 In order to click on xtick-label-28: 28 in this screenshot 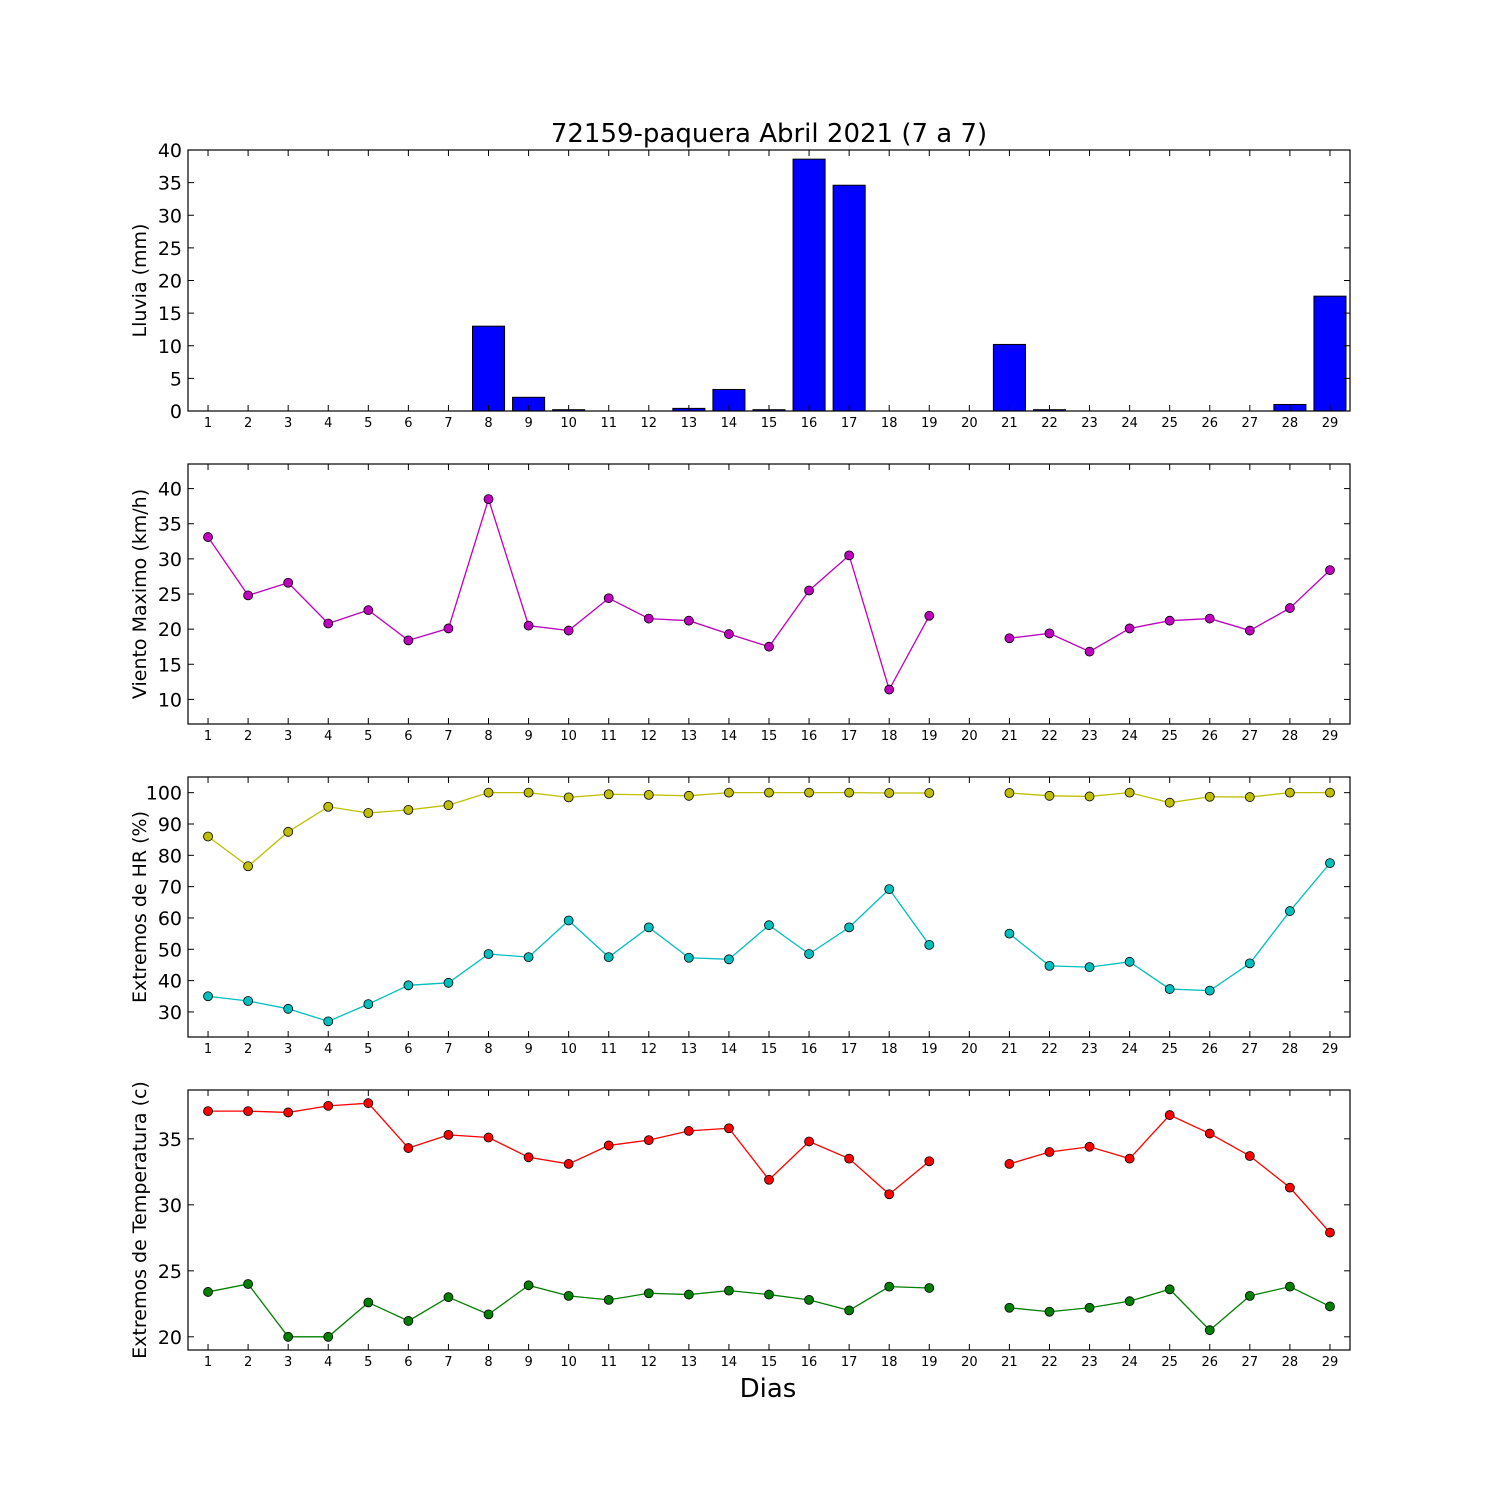, I will do `click(1290, 423)`.